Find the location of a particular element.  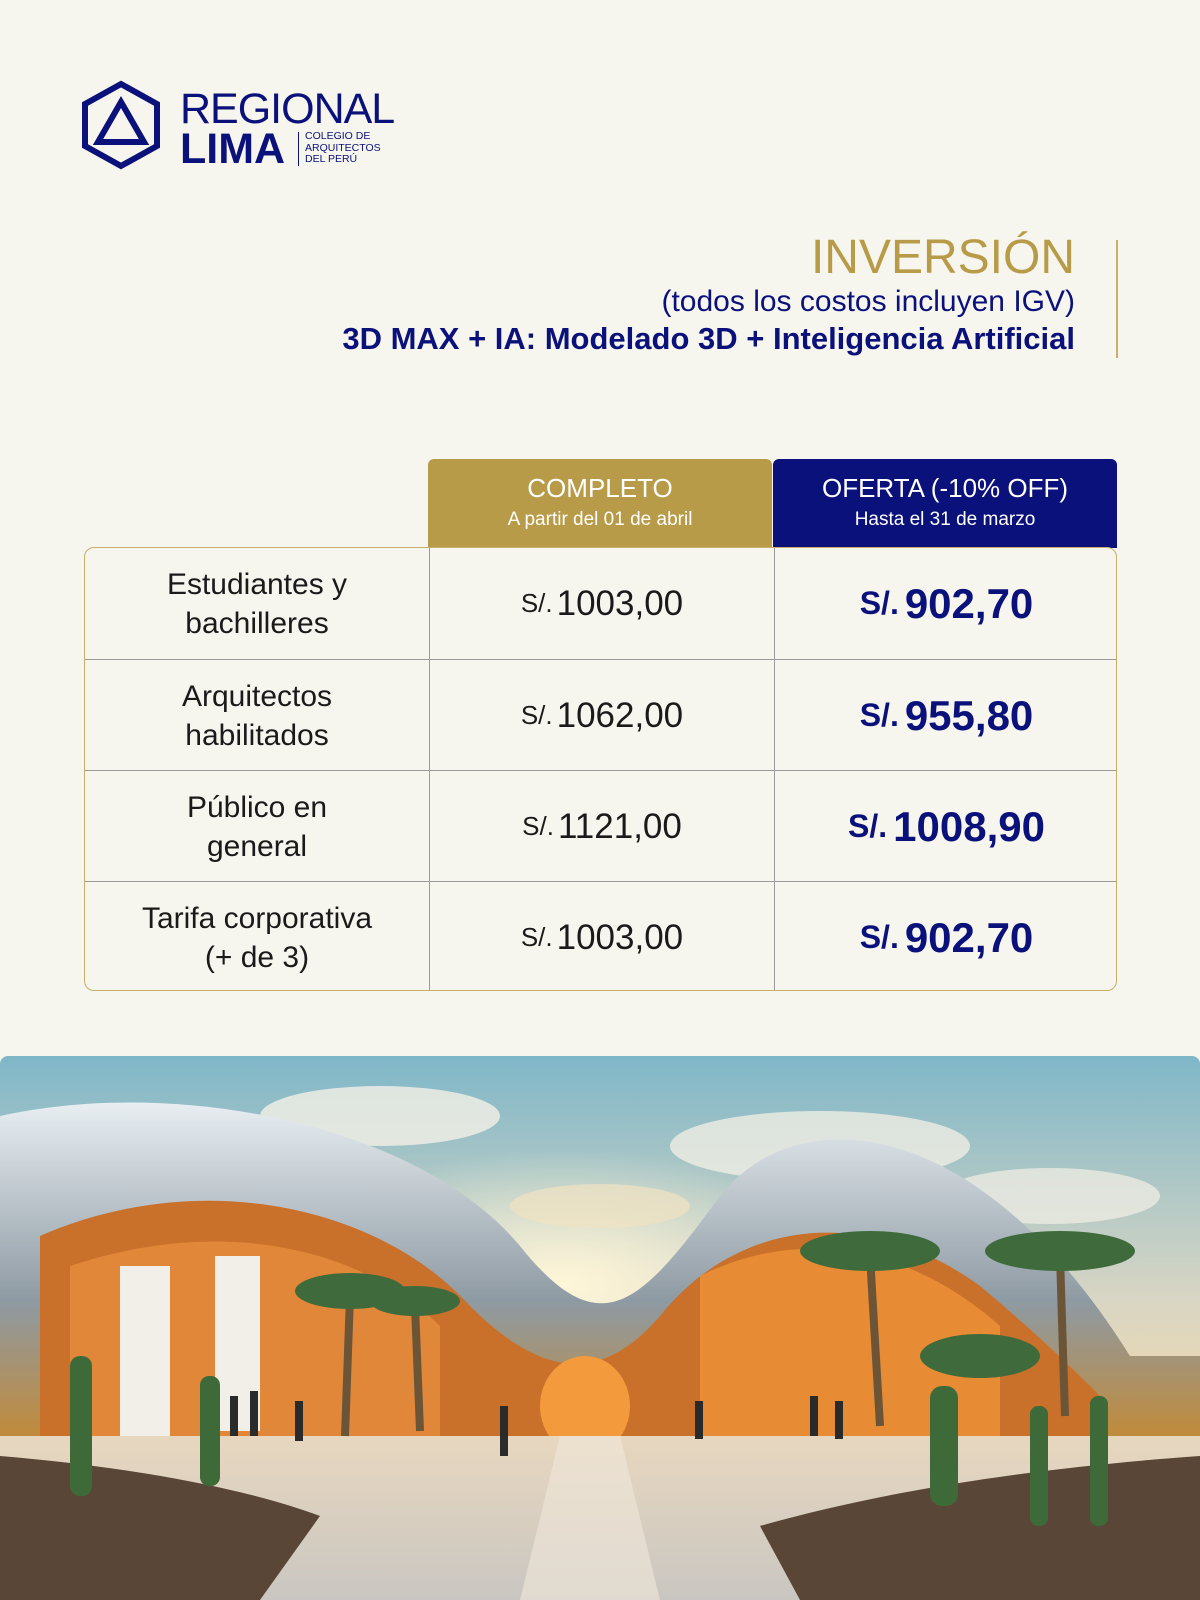

row-label: Arquitectos habilitados is located at coordinates (257, 715).